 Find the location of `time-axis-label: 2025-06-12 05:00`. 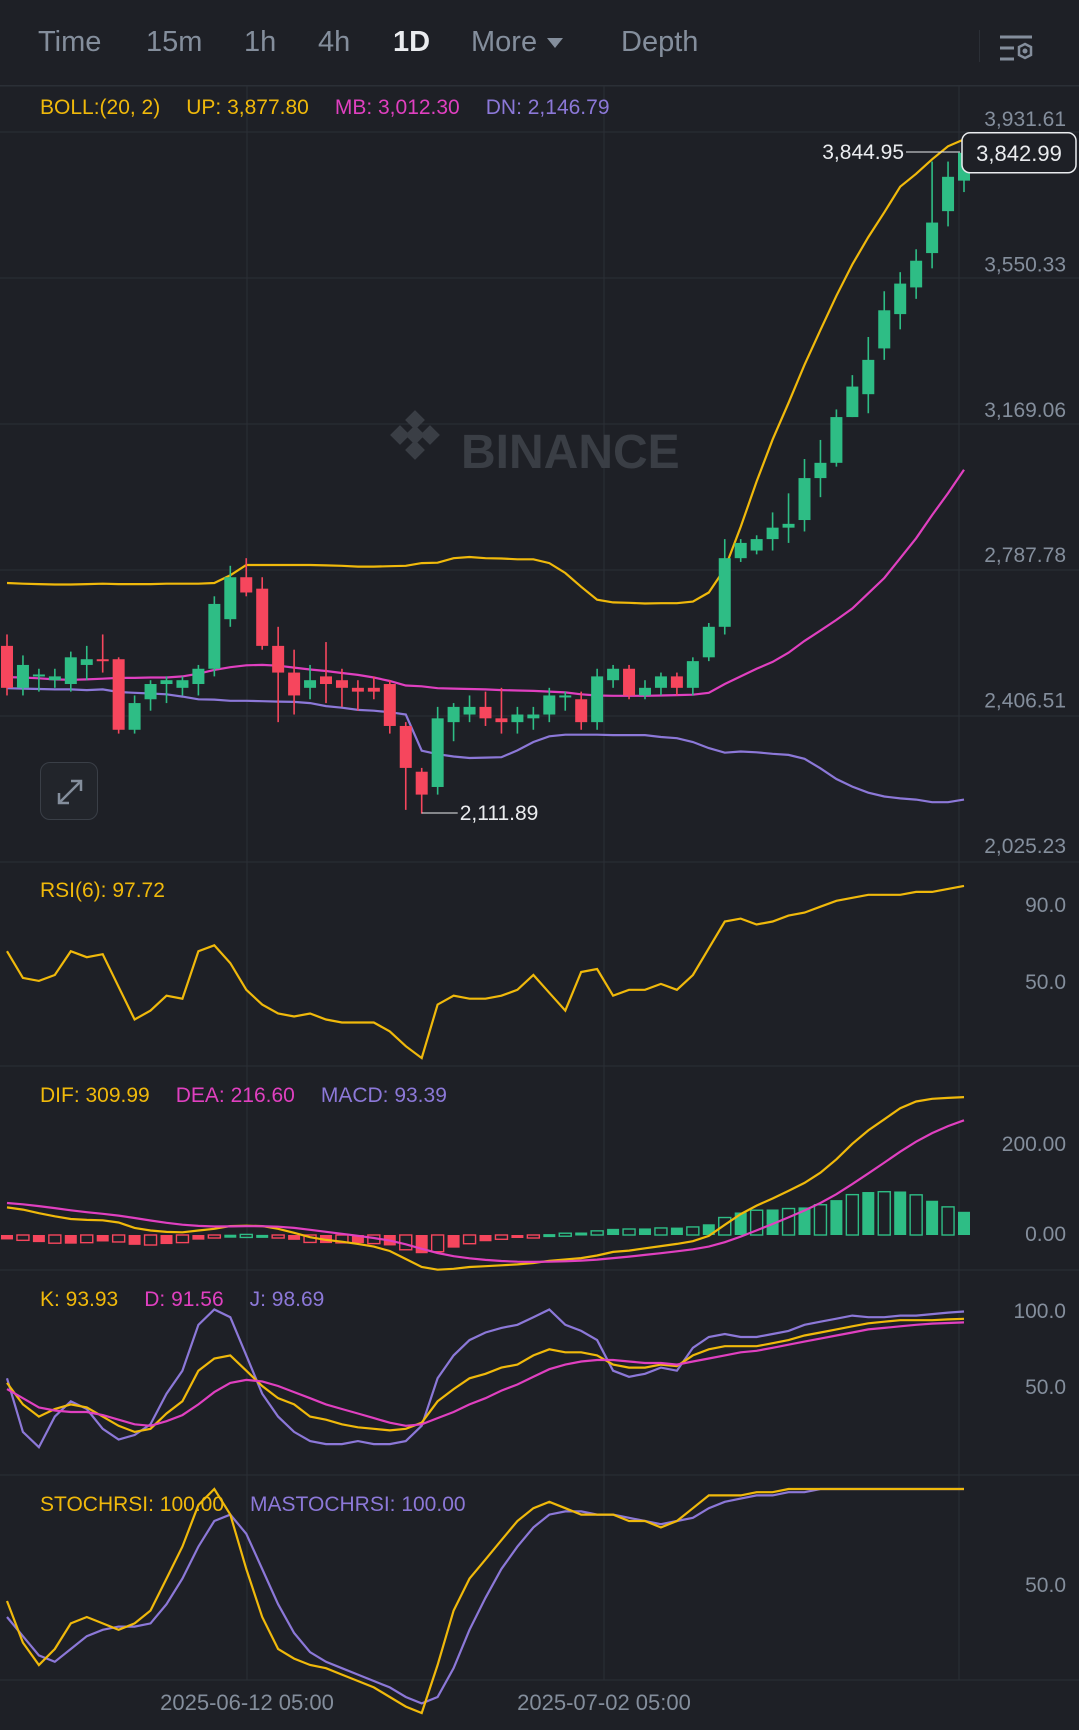

time-axis-label: 2025-06-12 05:00 is located at coordinates (247, 1702).